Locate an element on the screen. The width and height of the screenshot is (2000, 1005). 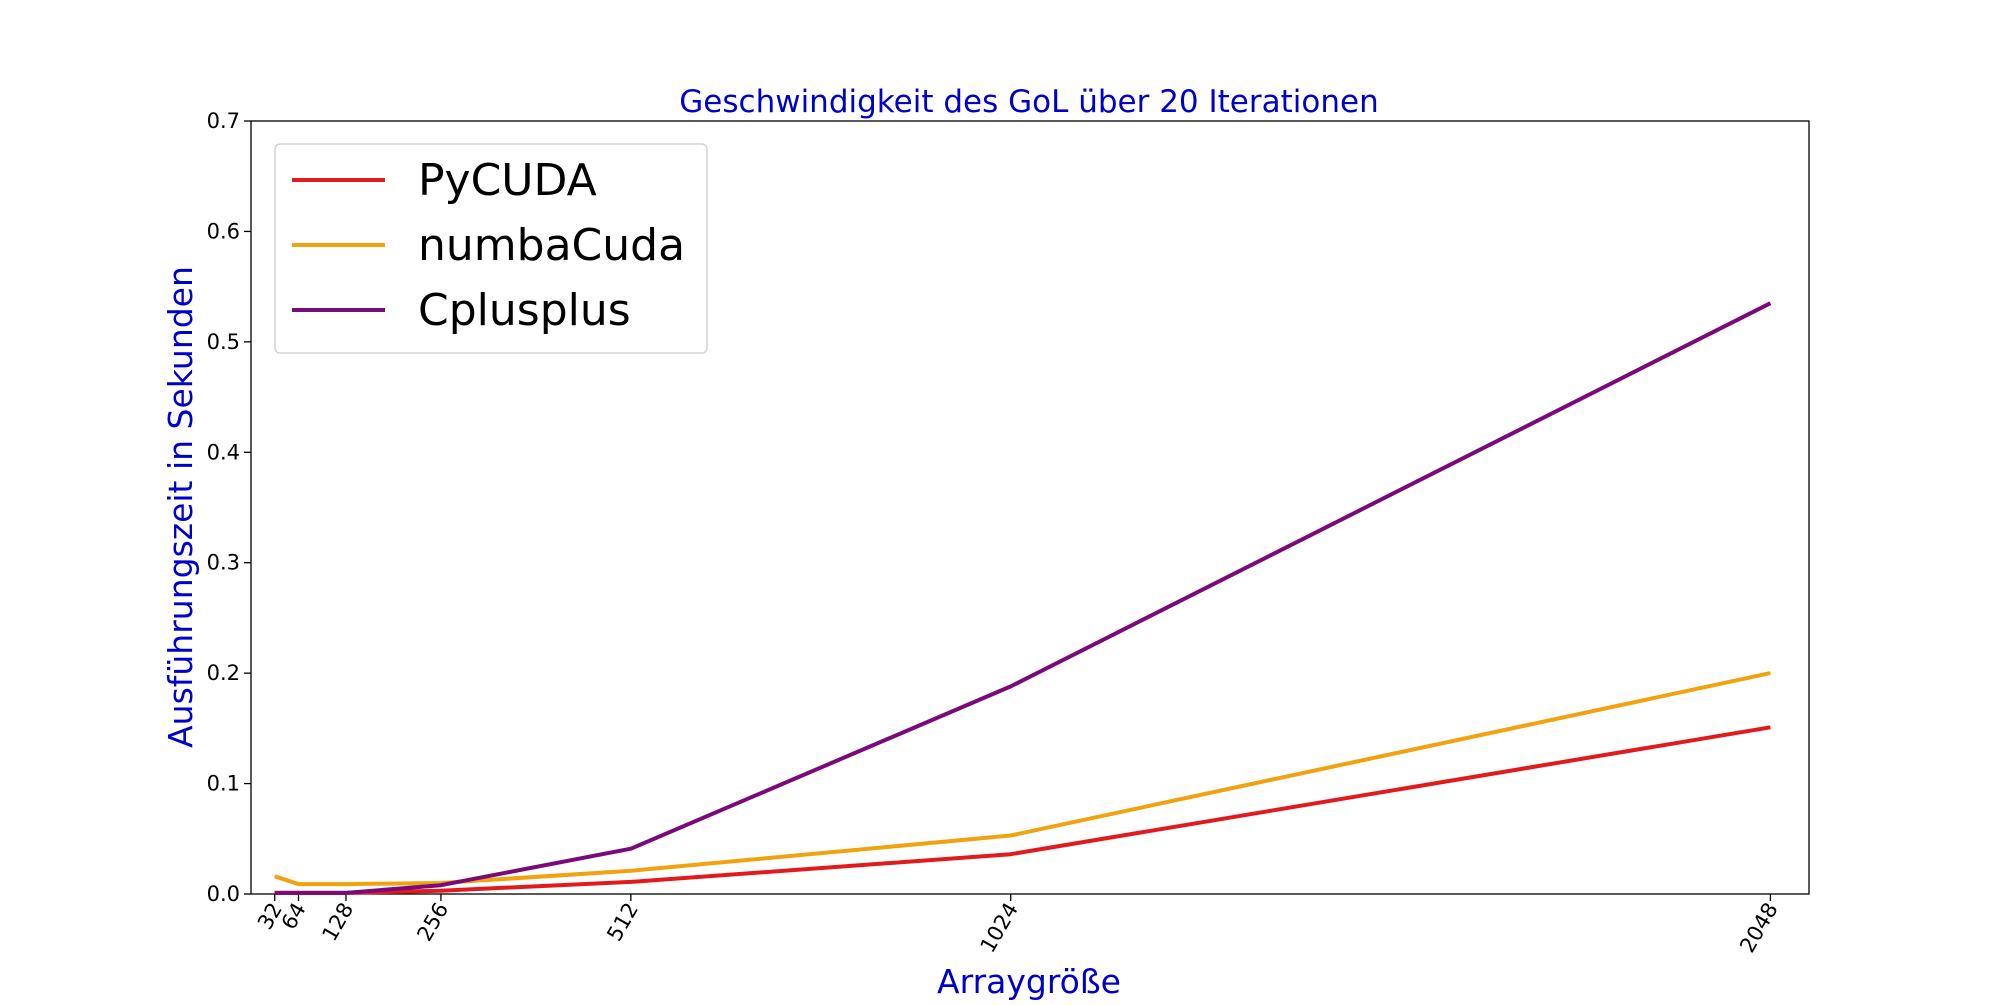
y-tick-label: 0.6 is located at coordinates (223, 231).